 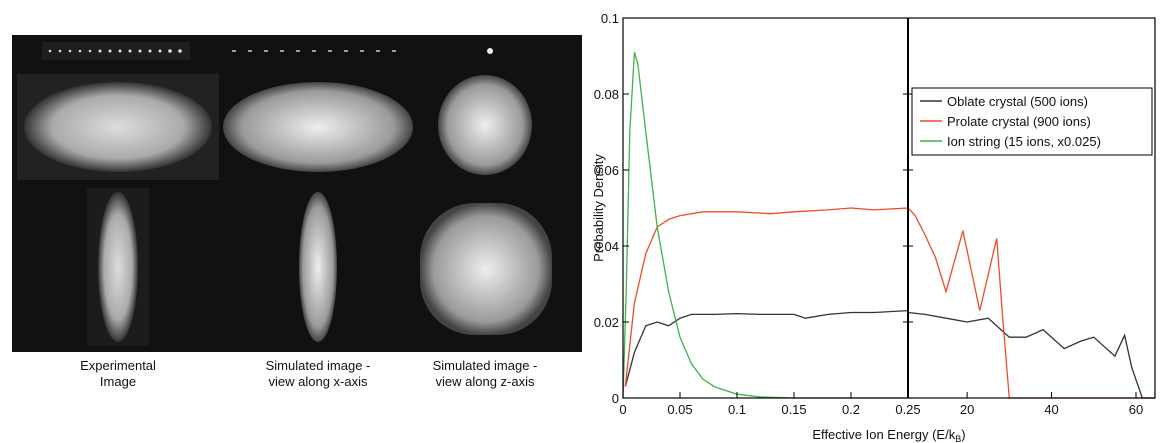 I want to click on prolate-simulated-x, so click(x=318, y=267).